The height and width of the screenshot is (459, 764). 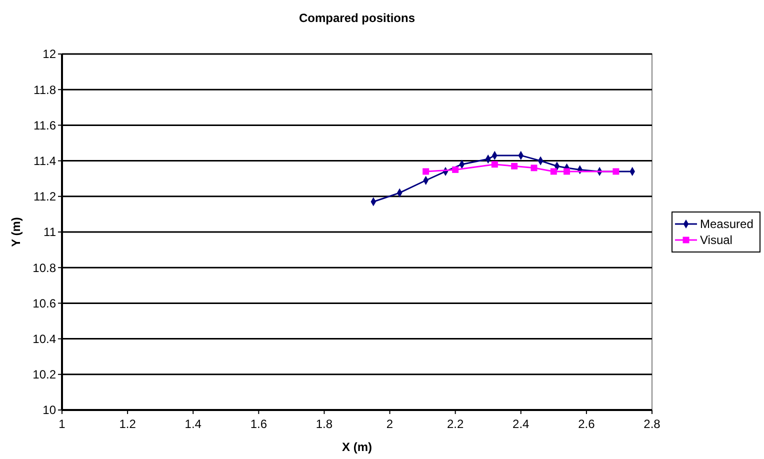 I want to click on x-tick-label: 2, so click(x=390, y=424).